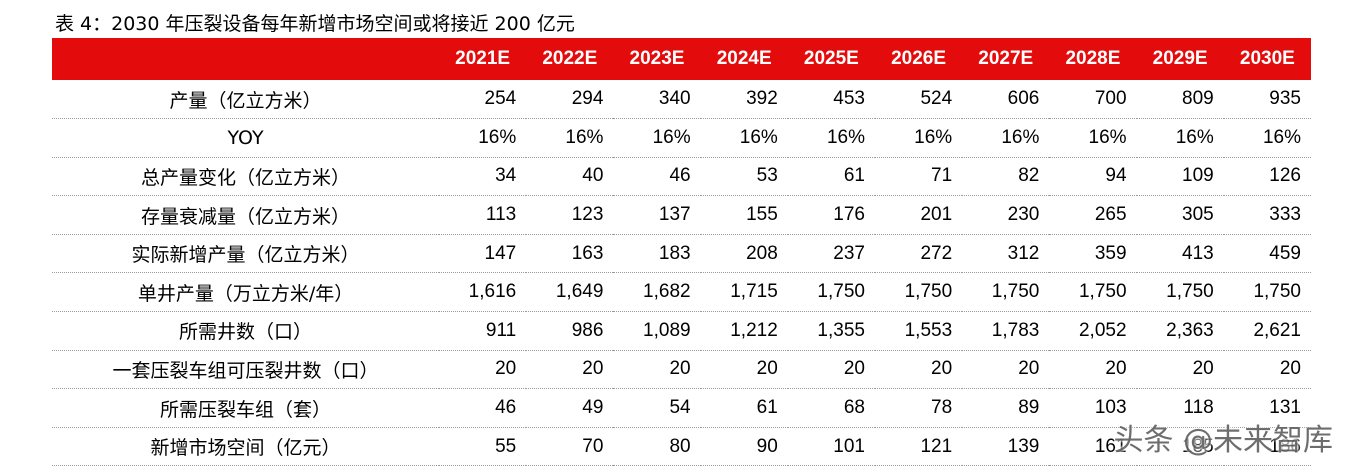 The height and width of the screenshot is (466, 1349). Describe the element at coordinates (657, 446) in the screenshot. I see `table-cell: 80` at that location.